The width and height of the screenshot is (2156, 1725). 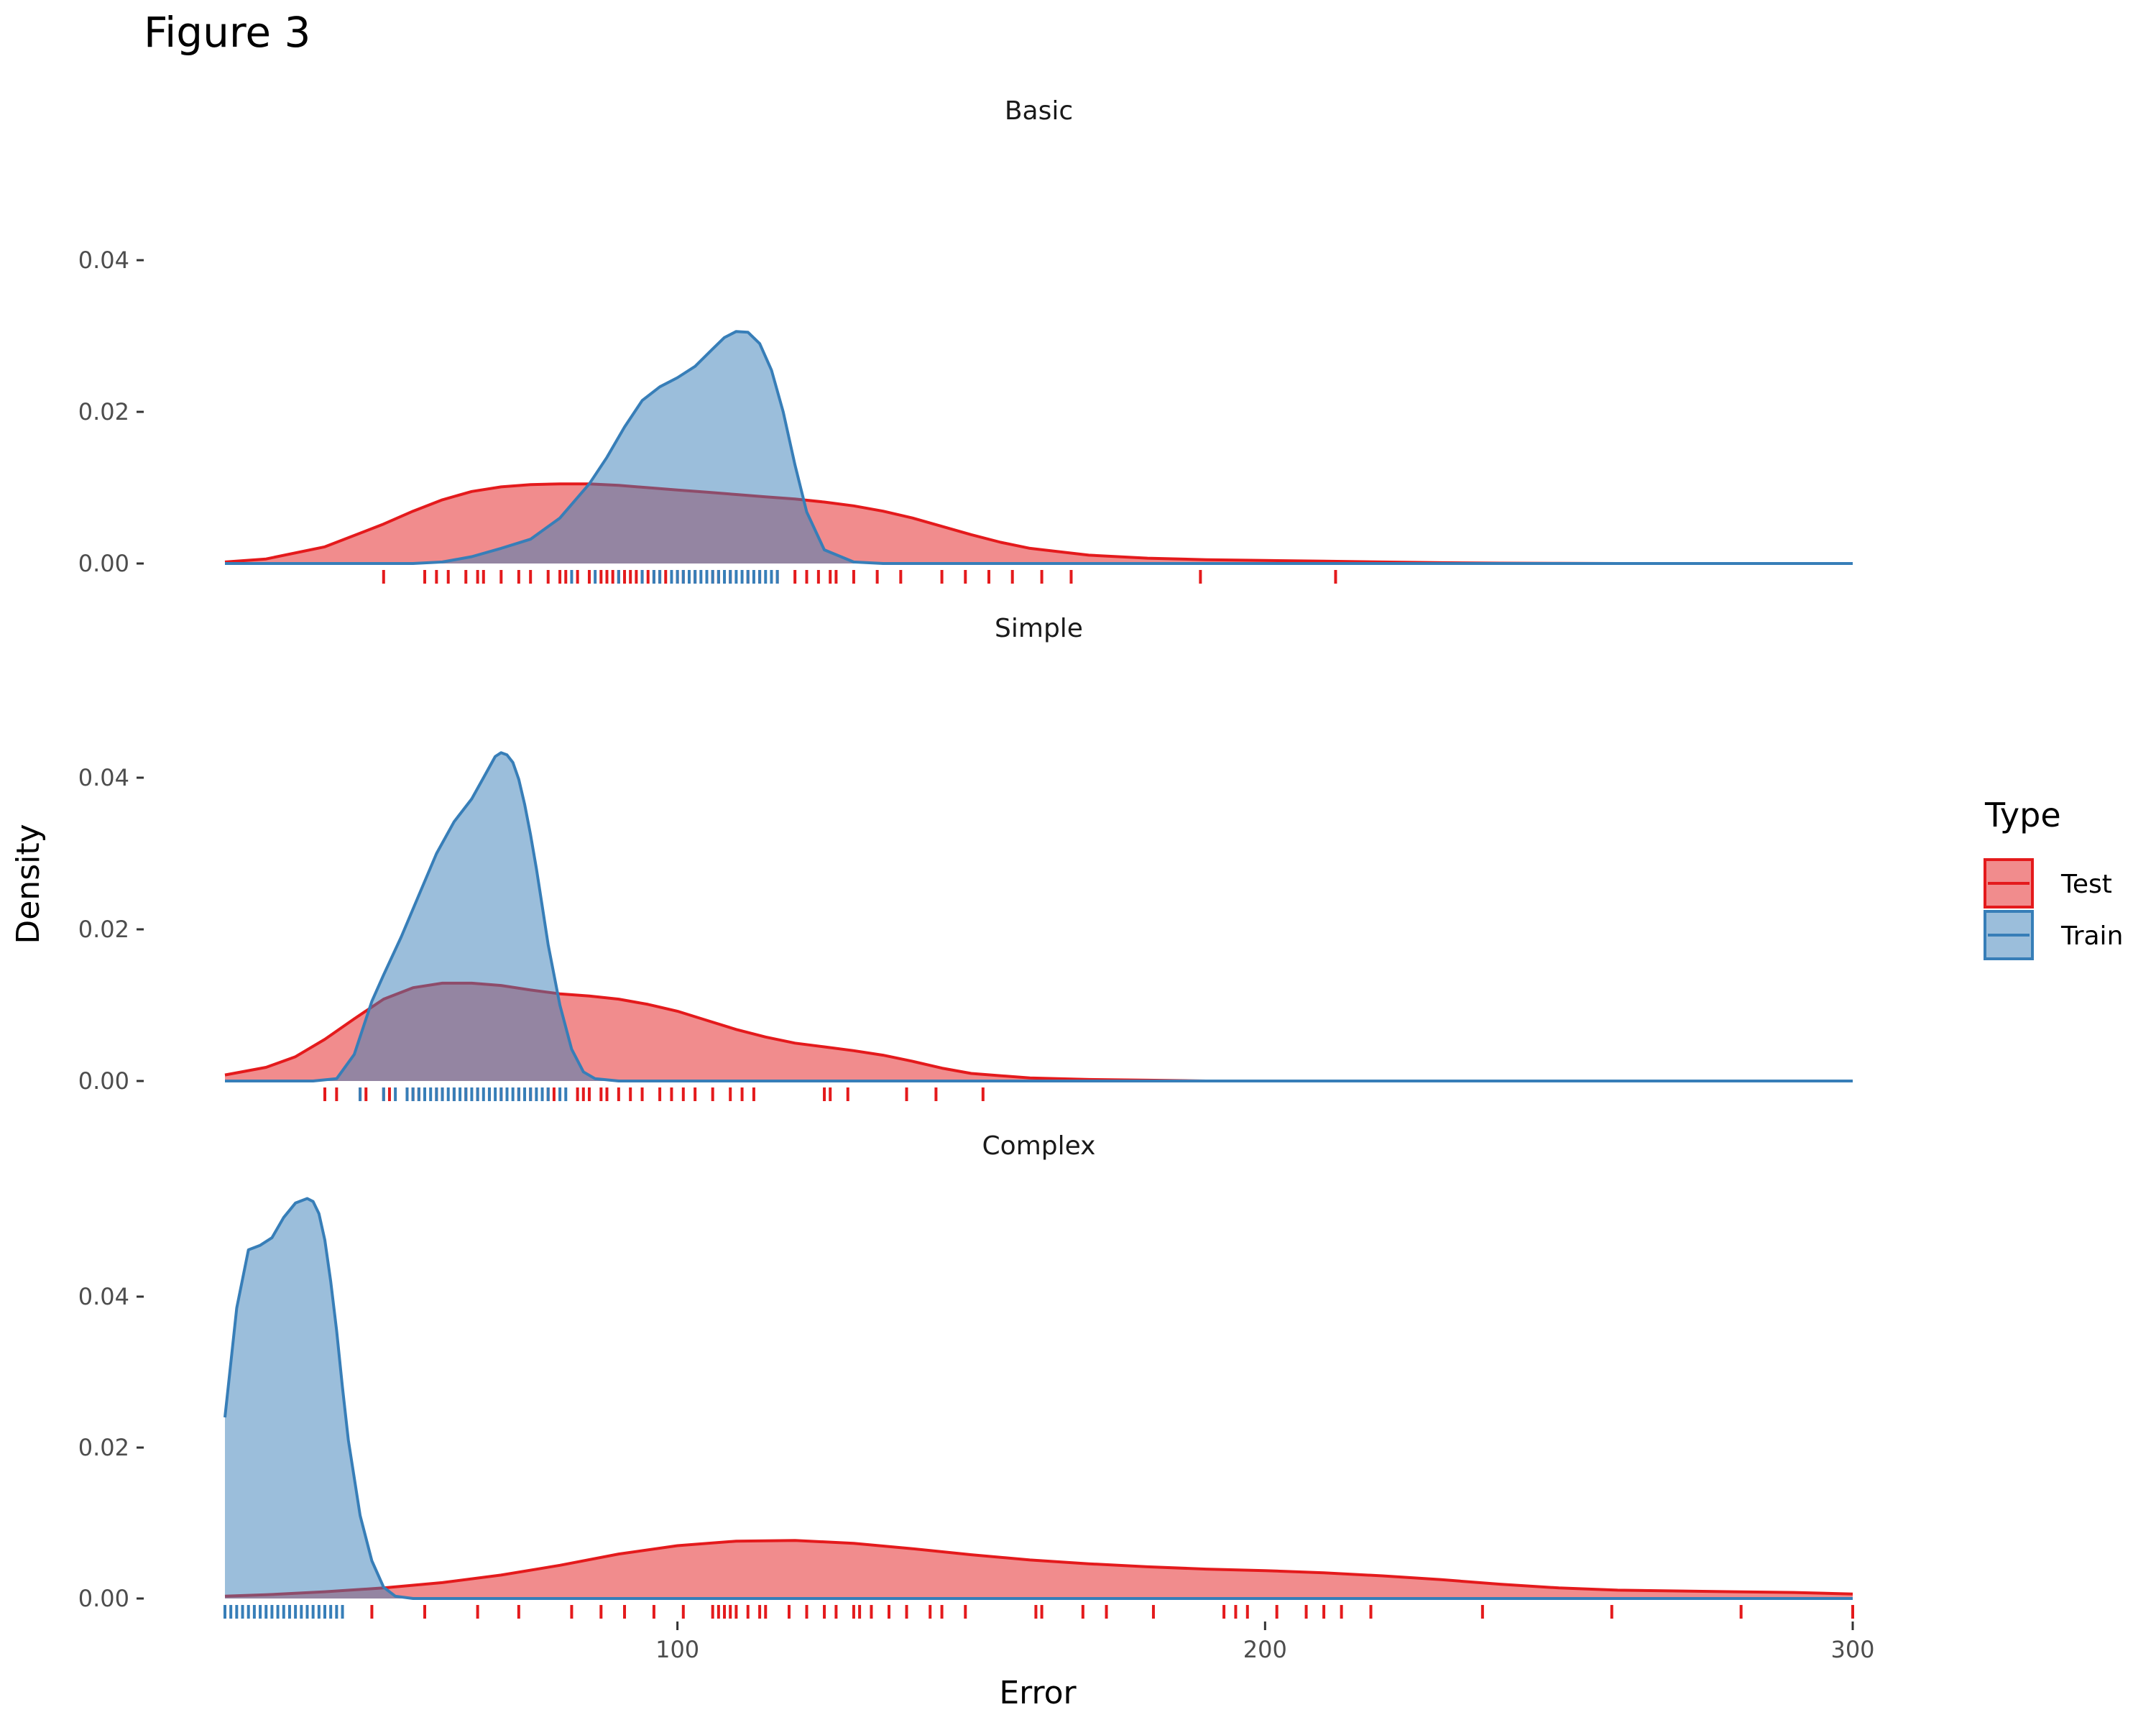 What do you see at coordinates (28, 884) in the screenshot?
I see `y-axis-title: Density` at bounding box center [28, 884].